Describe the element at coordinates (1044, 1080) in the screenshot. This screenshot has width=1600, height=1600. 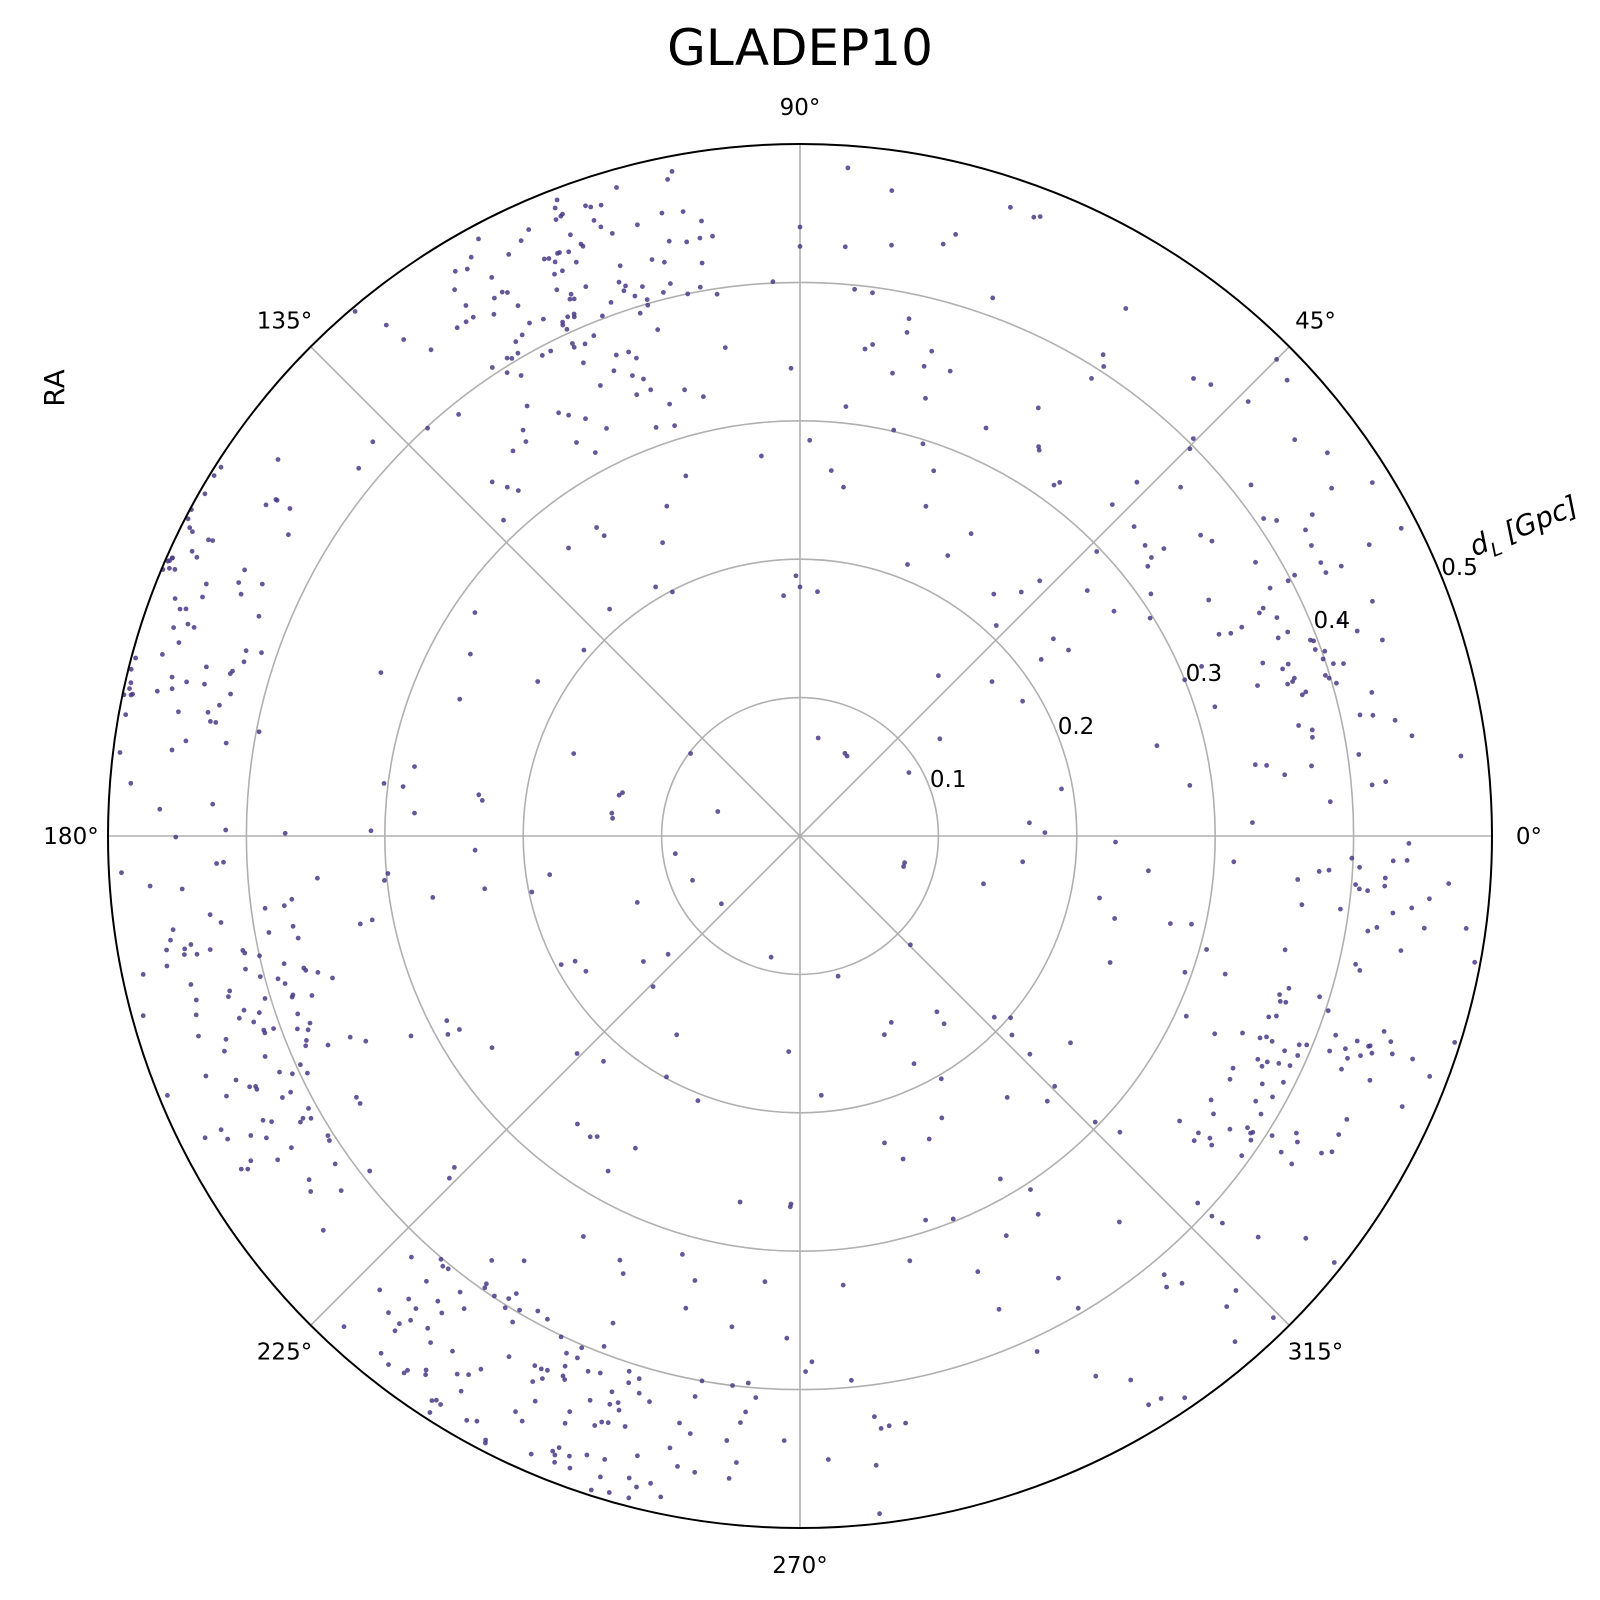
I see `theta-grid-line` at that location.